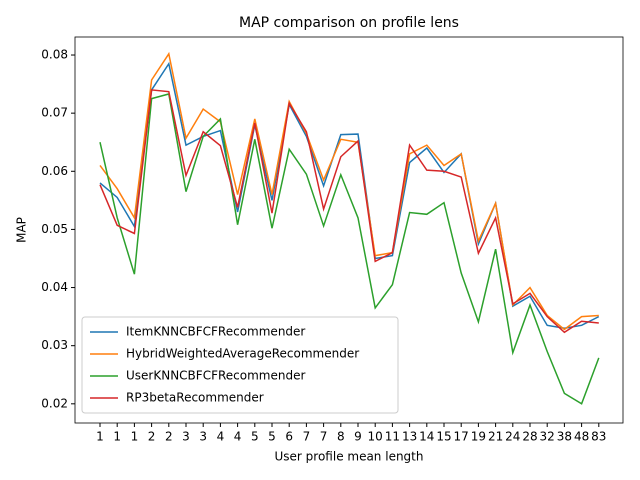 The height and width of the screenshot is (480, 640). What do you see at coordinates (349, 23) in the screenshot?
I see `chart-title: MAP comparison on profile lens` at bounding box center [349, 23].